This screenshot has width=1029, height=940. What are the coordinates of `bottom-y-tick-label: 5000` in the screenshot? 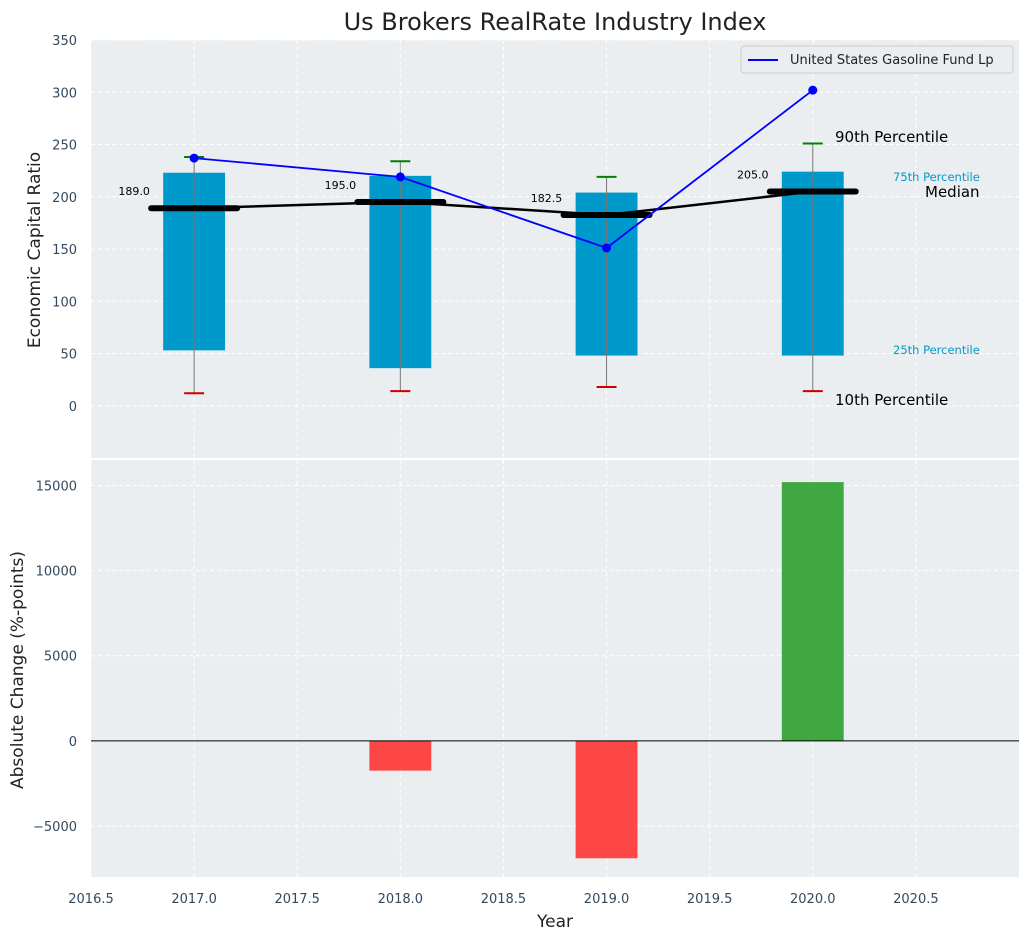 It's located at (60, 657).